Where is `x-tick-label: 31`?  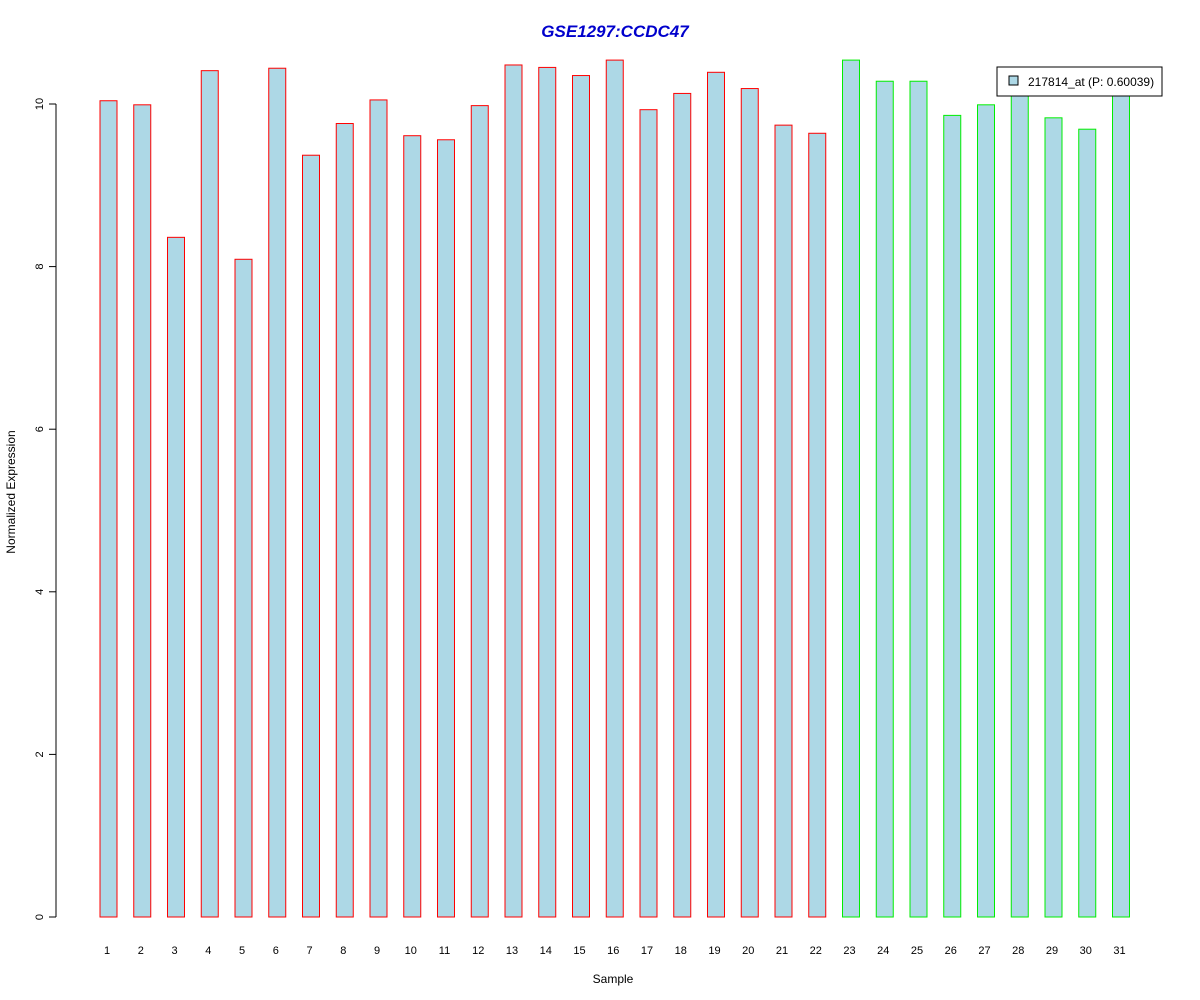 x-tick-label: 31 is located at coordinates (1119, 951).